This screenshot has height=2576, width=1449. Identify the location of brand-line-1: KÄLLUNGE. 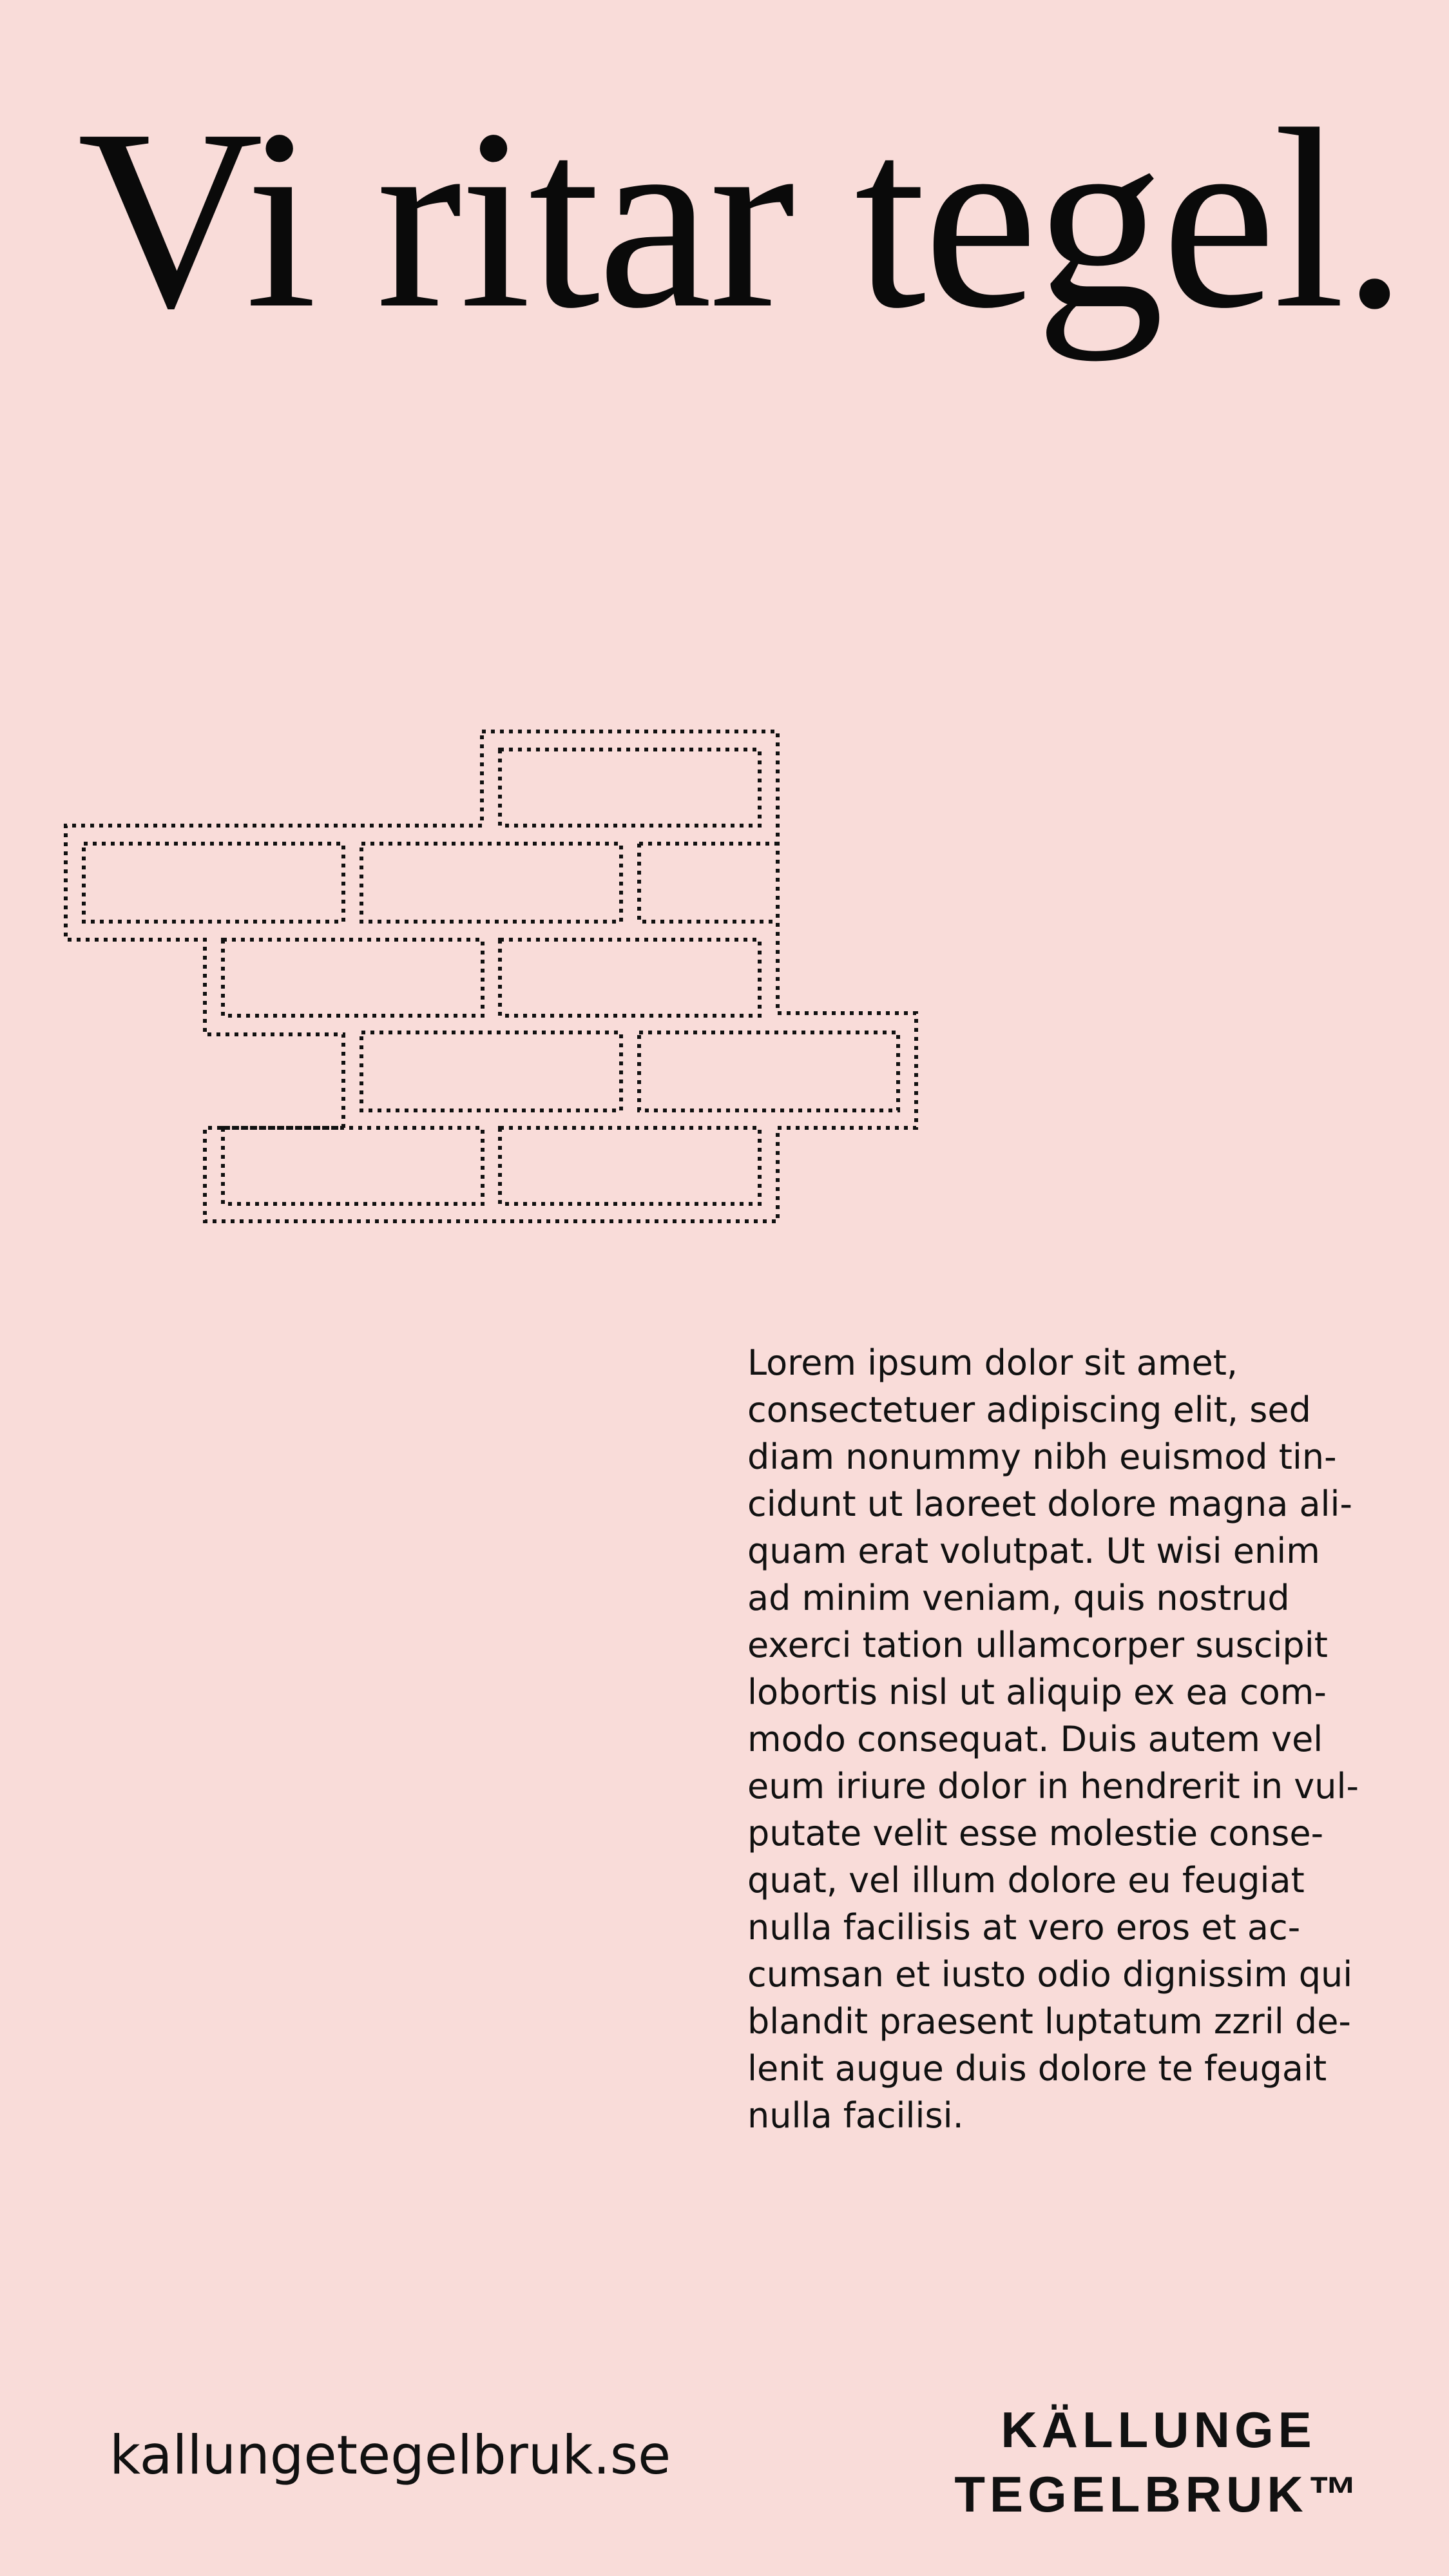
(1158, 2429).